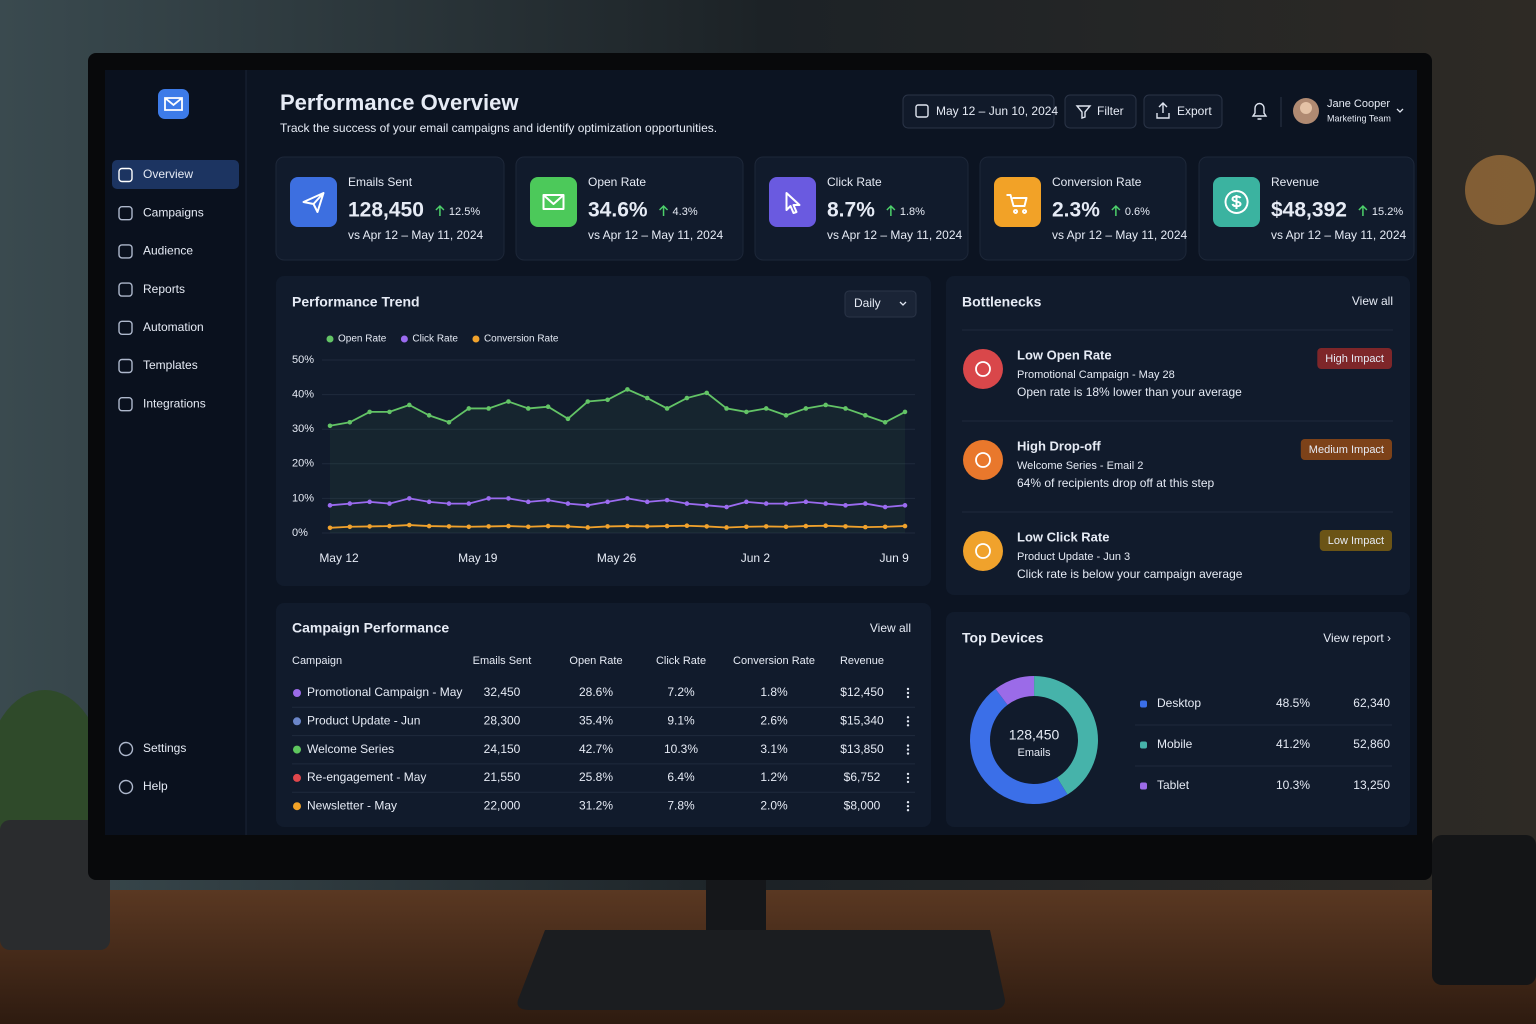 Image resolution: width=1536 pixels, height=1024 pixels. I want to click on cell: 42.7%, so click(596, 749).